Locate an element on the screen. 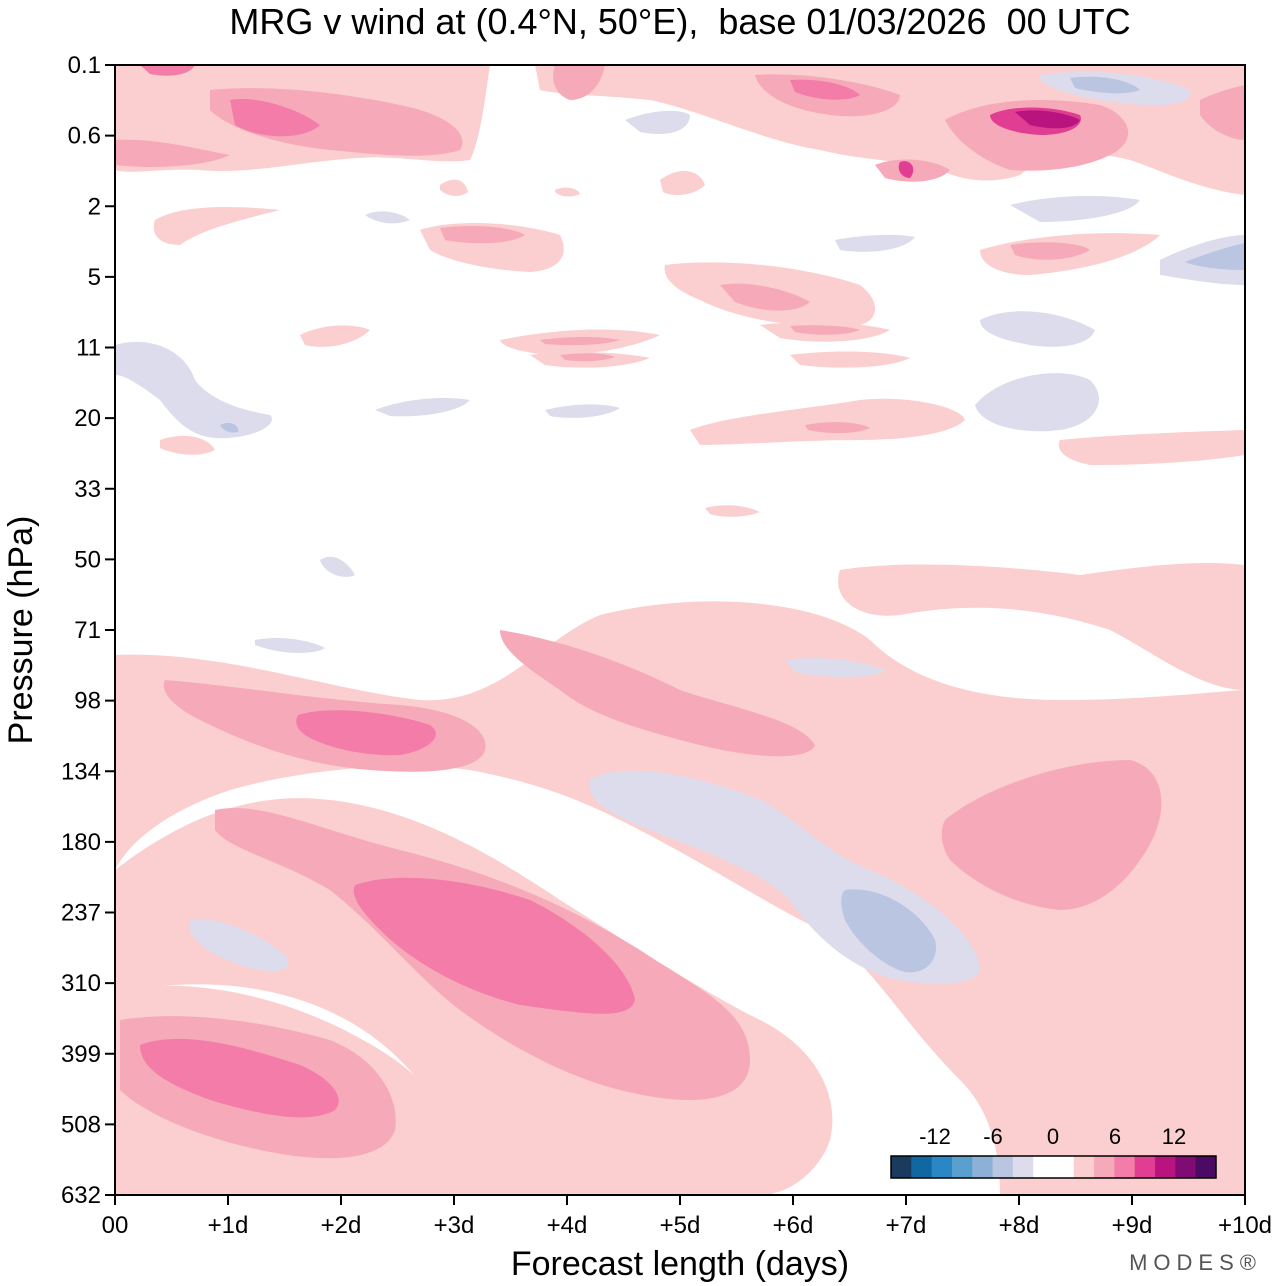 This screenshot has height=1286, width=1280. y-tick-label: 134 is located at coordinates (81, 771).